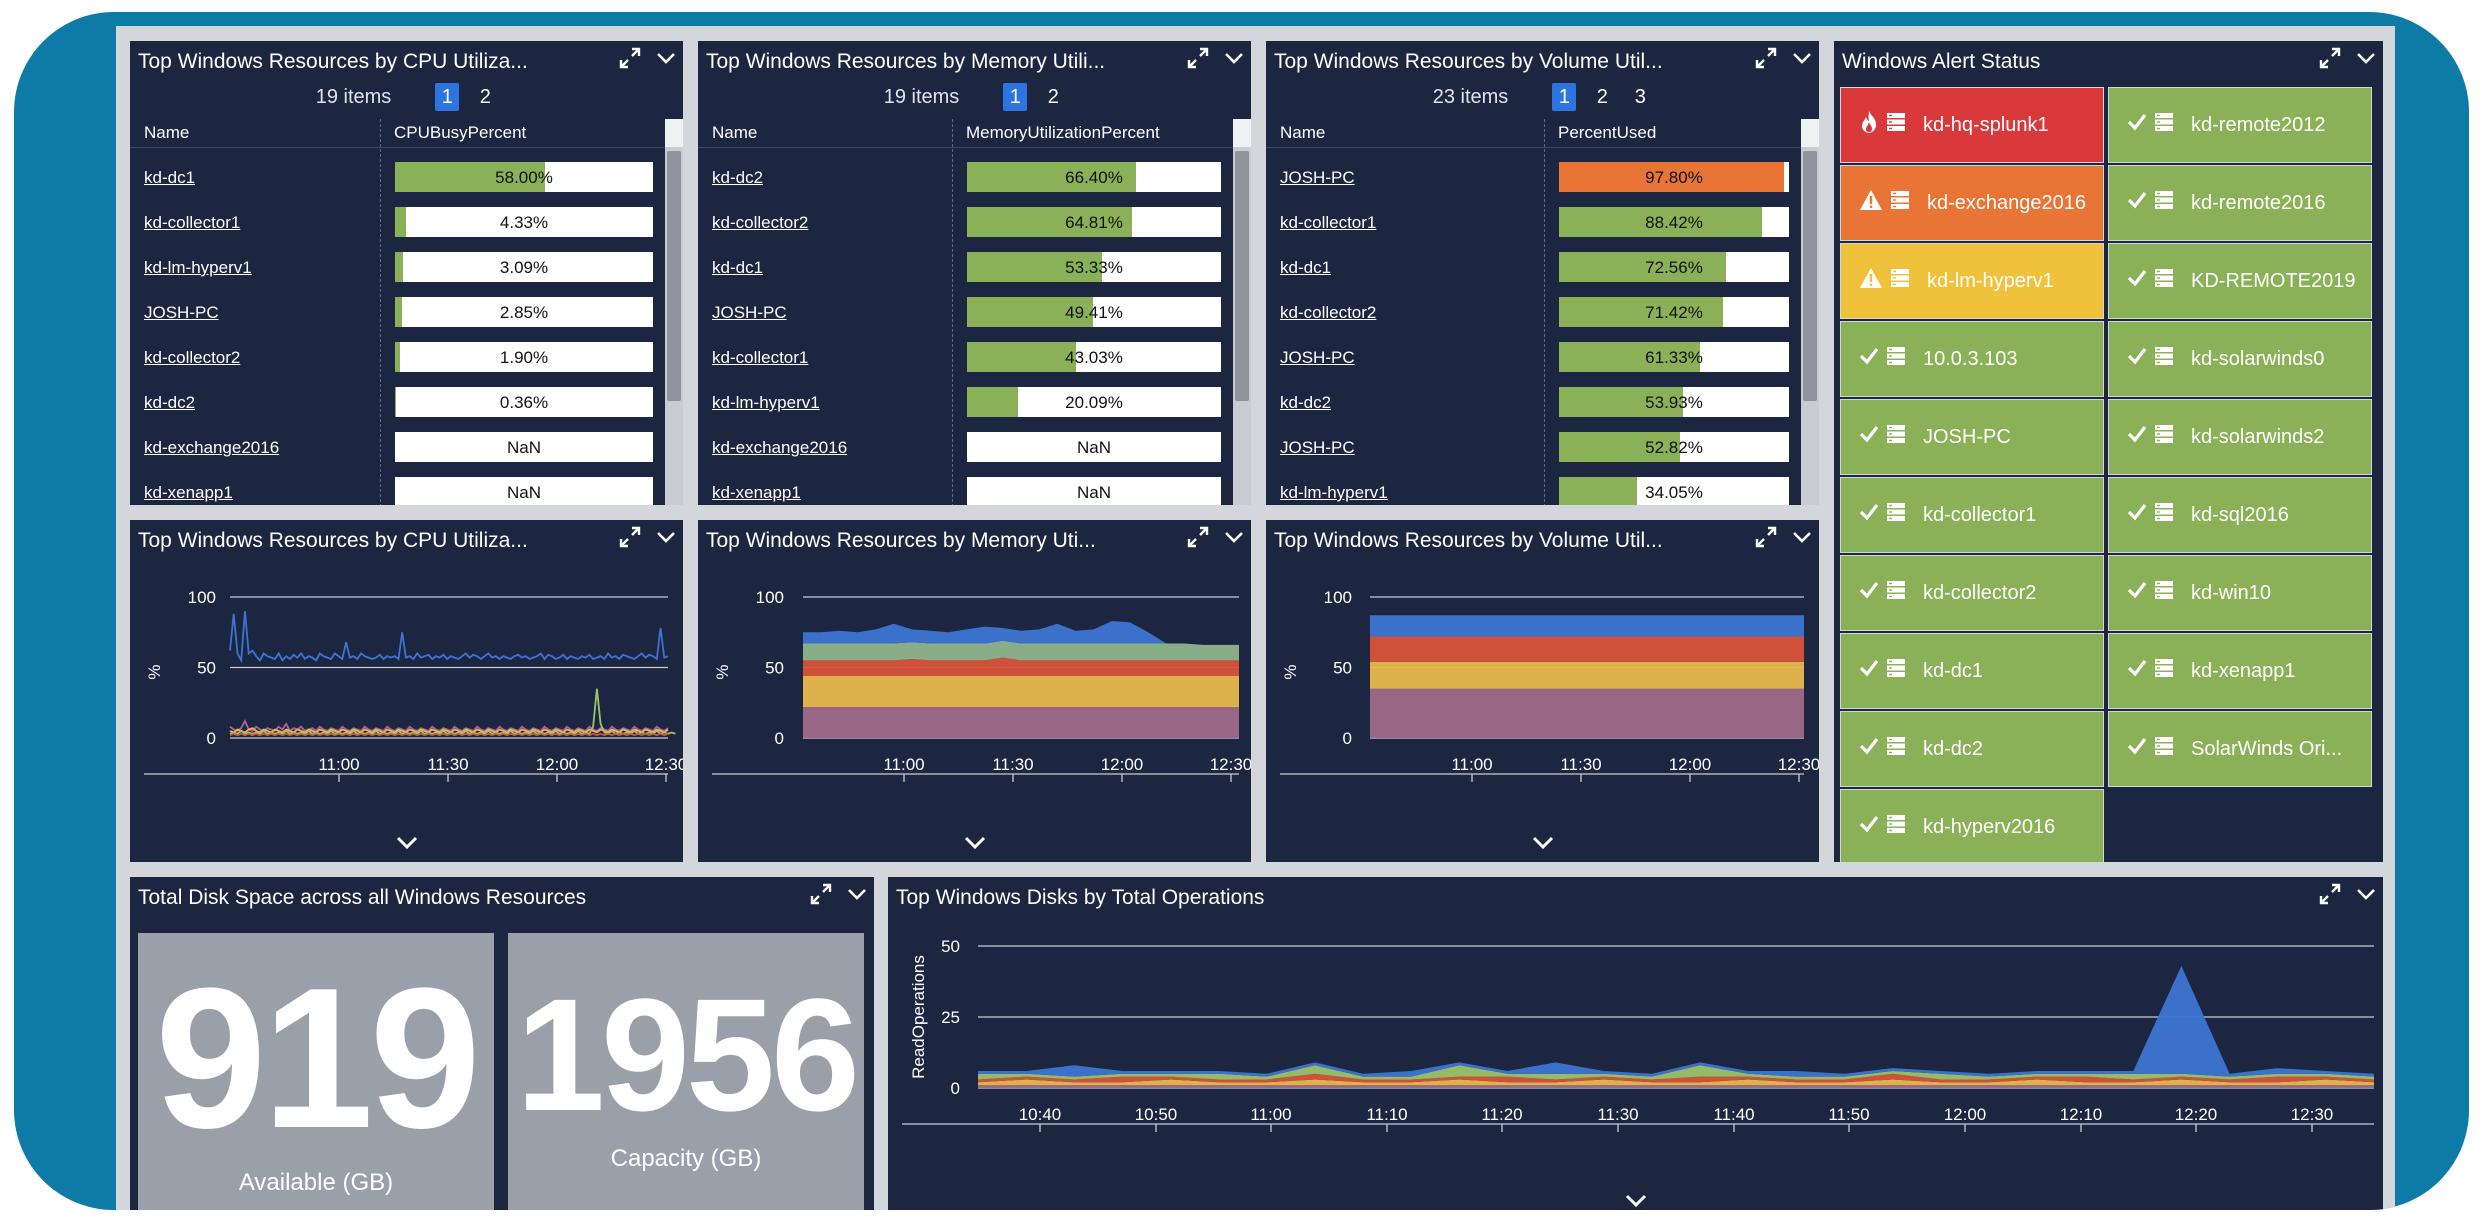 This screenshot has height=1218, width=2486. I want to click on table-row: JOSH-PC 2.85%, so click(397, 313).